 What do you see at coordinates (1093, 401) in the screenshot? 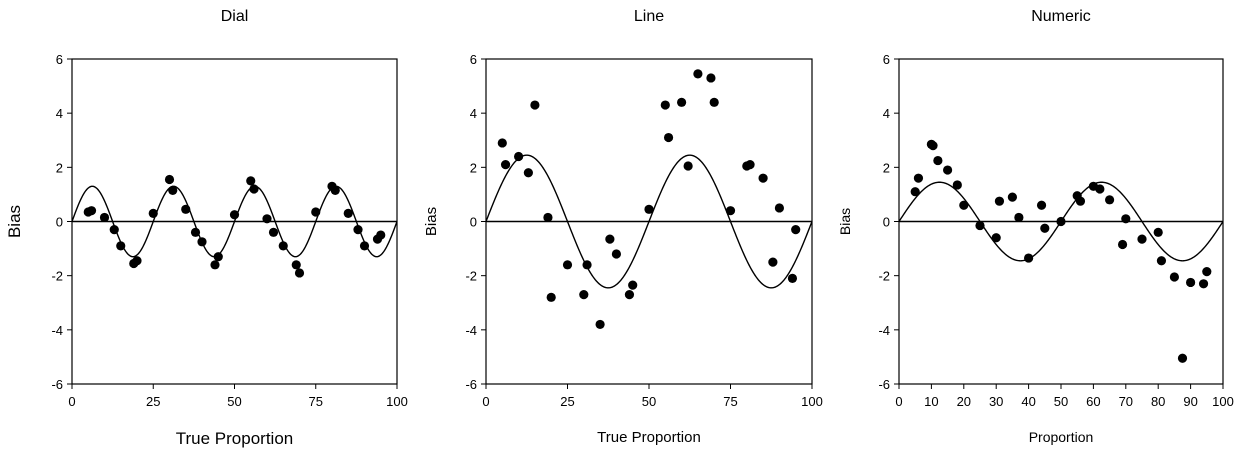
I see `x-tick-label: 60` at bounding box center [1093, 401].